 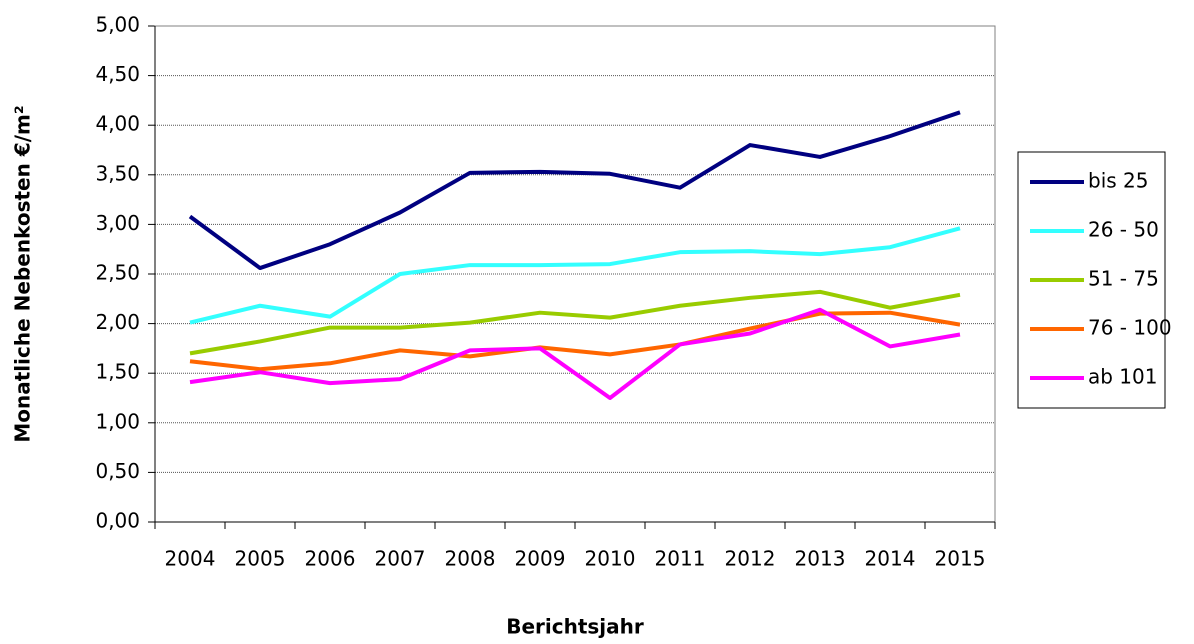 What do you see at coordinates (260, 559) in the screenshot?
I see `x-tick-label: 2005` at bounding box center [260, 559].